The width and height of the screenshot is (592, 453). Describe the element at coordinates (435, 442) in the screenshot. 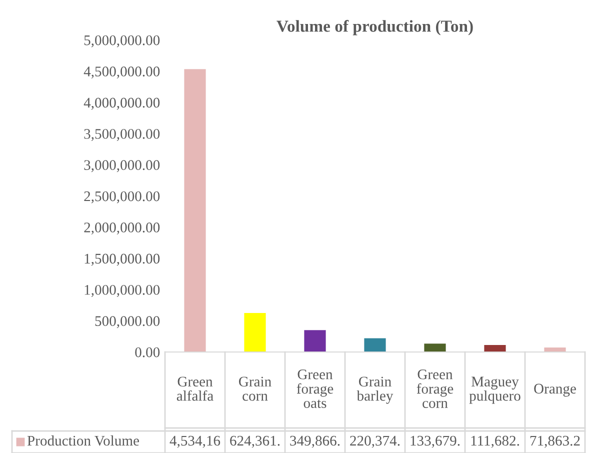

I see `data-label: 133,679.` at that location.